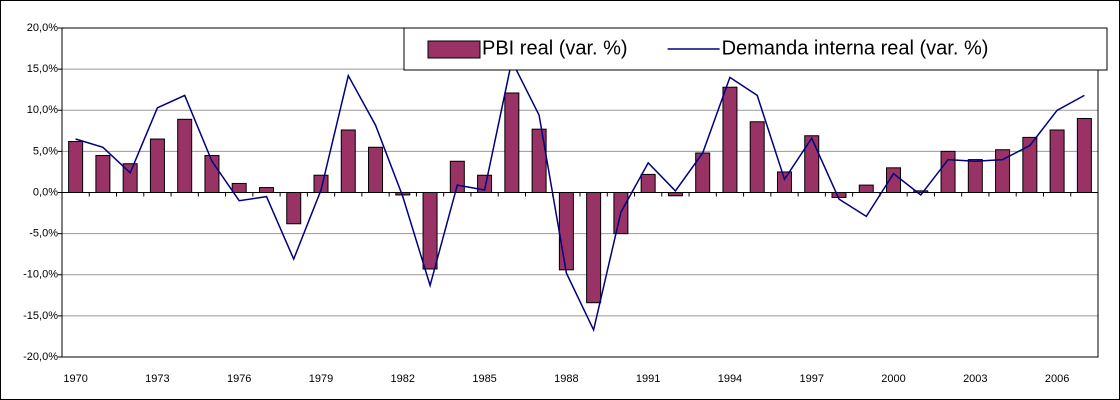  What do you see at coordinates (975, 379) in the screenshot?
I see `x-tick-label: 2003` at bounding box center [975, 379].